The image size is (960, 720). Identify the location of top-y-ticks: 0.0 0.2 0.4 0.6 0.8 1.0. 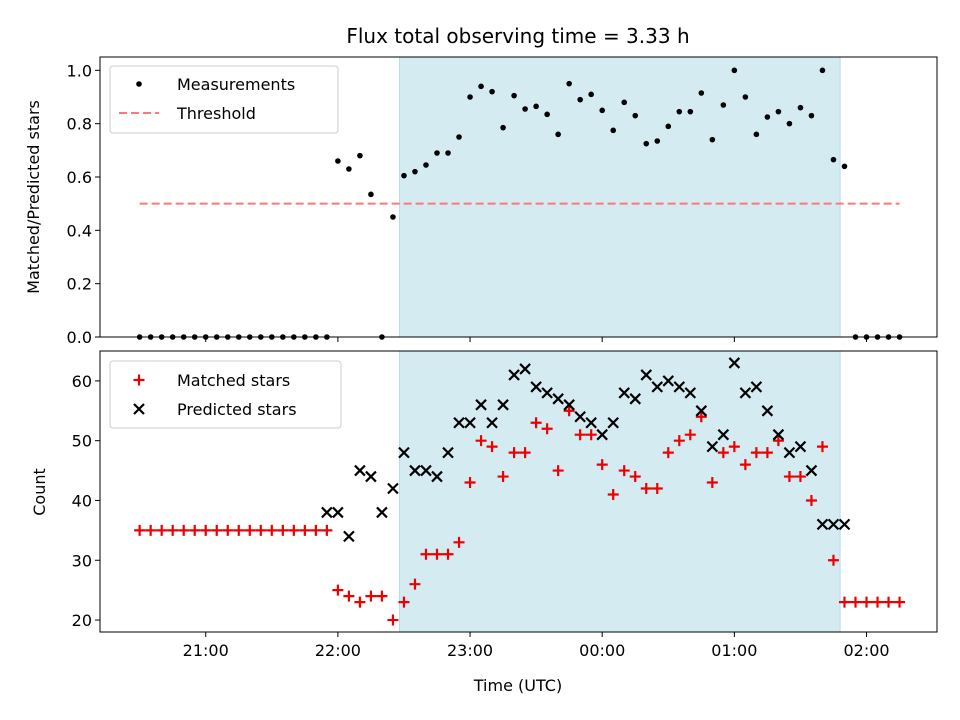
(83, 204).